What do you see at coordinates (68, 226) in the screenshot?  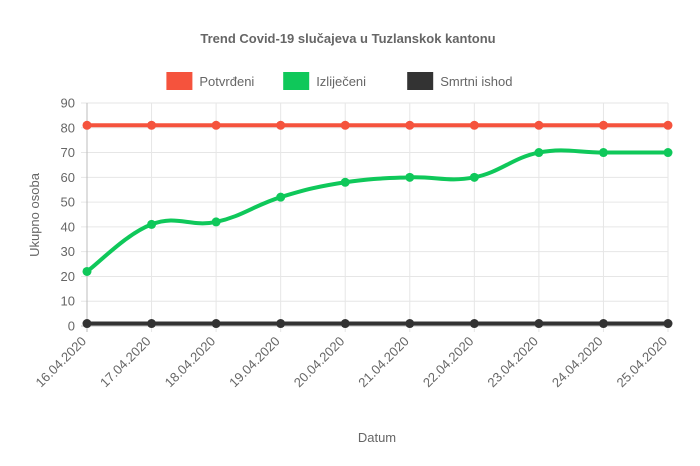 I see `y-tick-label: 40` at bounding box center [68, 226].